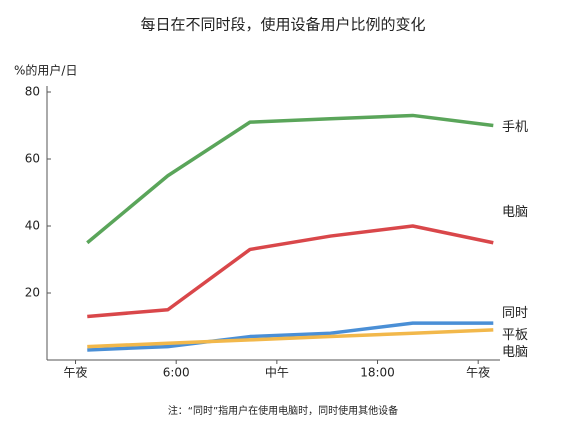 Image resolution: width=566 pixels, height=447 pixels. I want to click on y-tick-label: 80, so click(32, 92).